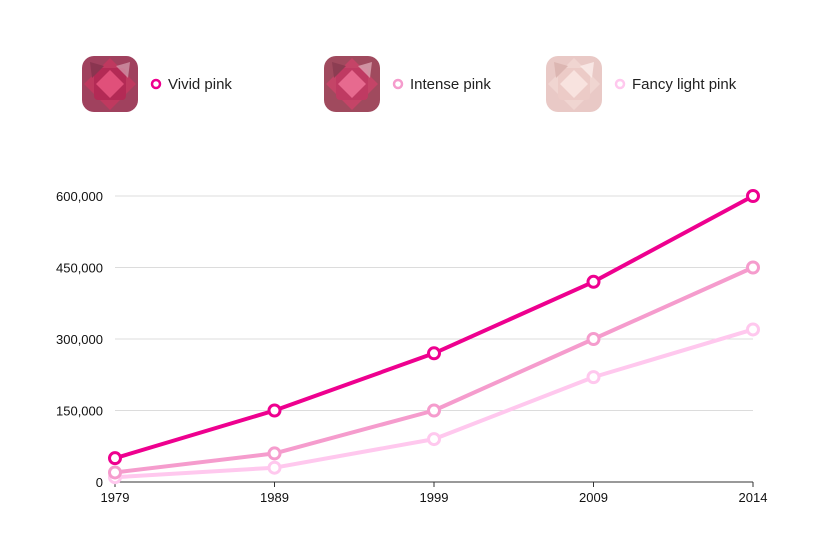 The image size is (830, 552). I want to click on y-tick-label: 600,000, so click(79, 196).